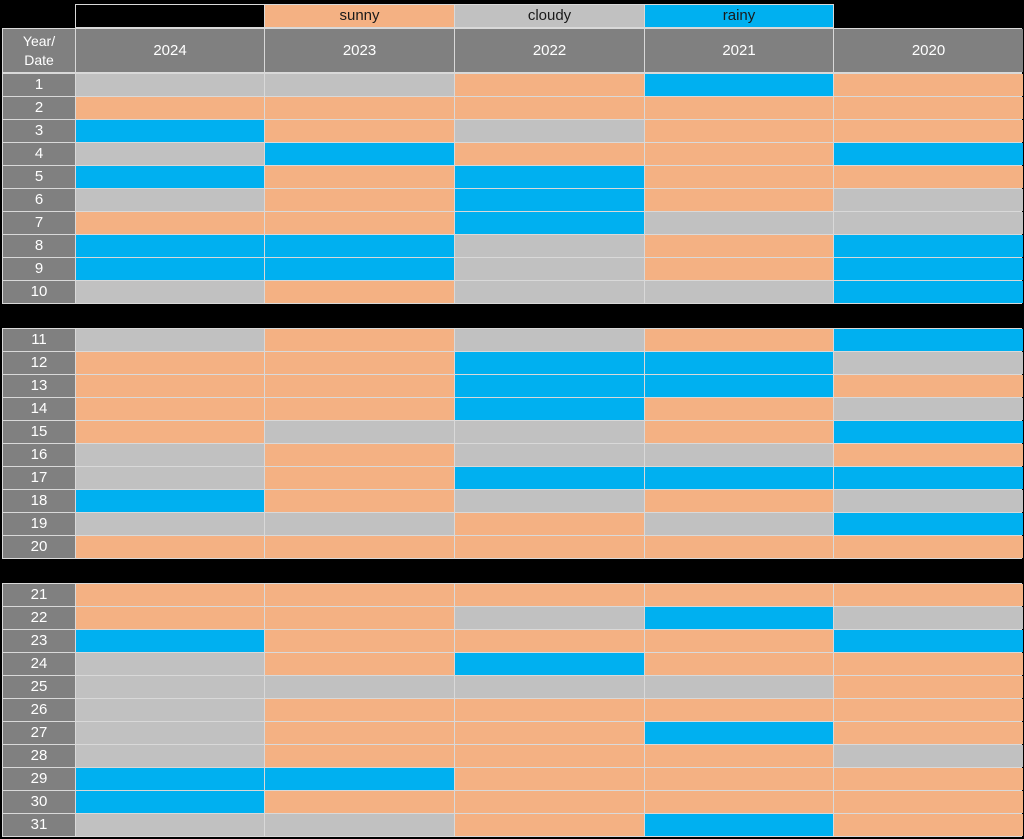  What do you see at coordinates (928, 386) in the screenshot?
I see `weather-cell-2020-day13-sunny` at bounding box center [928, 386].